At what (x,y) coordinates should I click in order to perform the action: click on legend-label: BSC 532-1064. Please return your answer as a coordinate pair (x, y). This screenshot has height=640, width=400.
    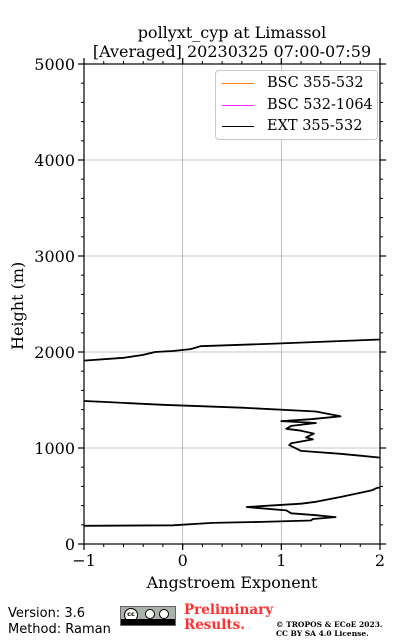
    Looking at the image, I should click on (320, 105).